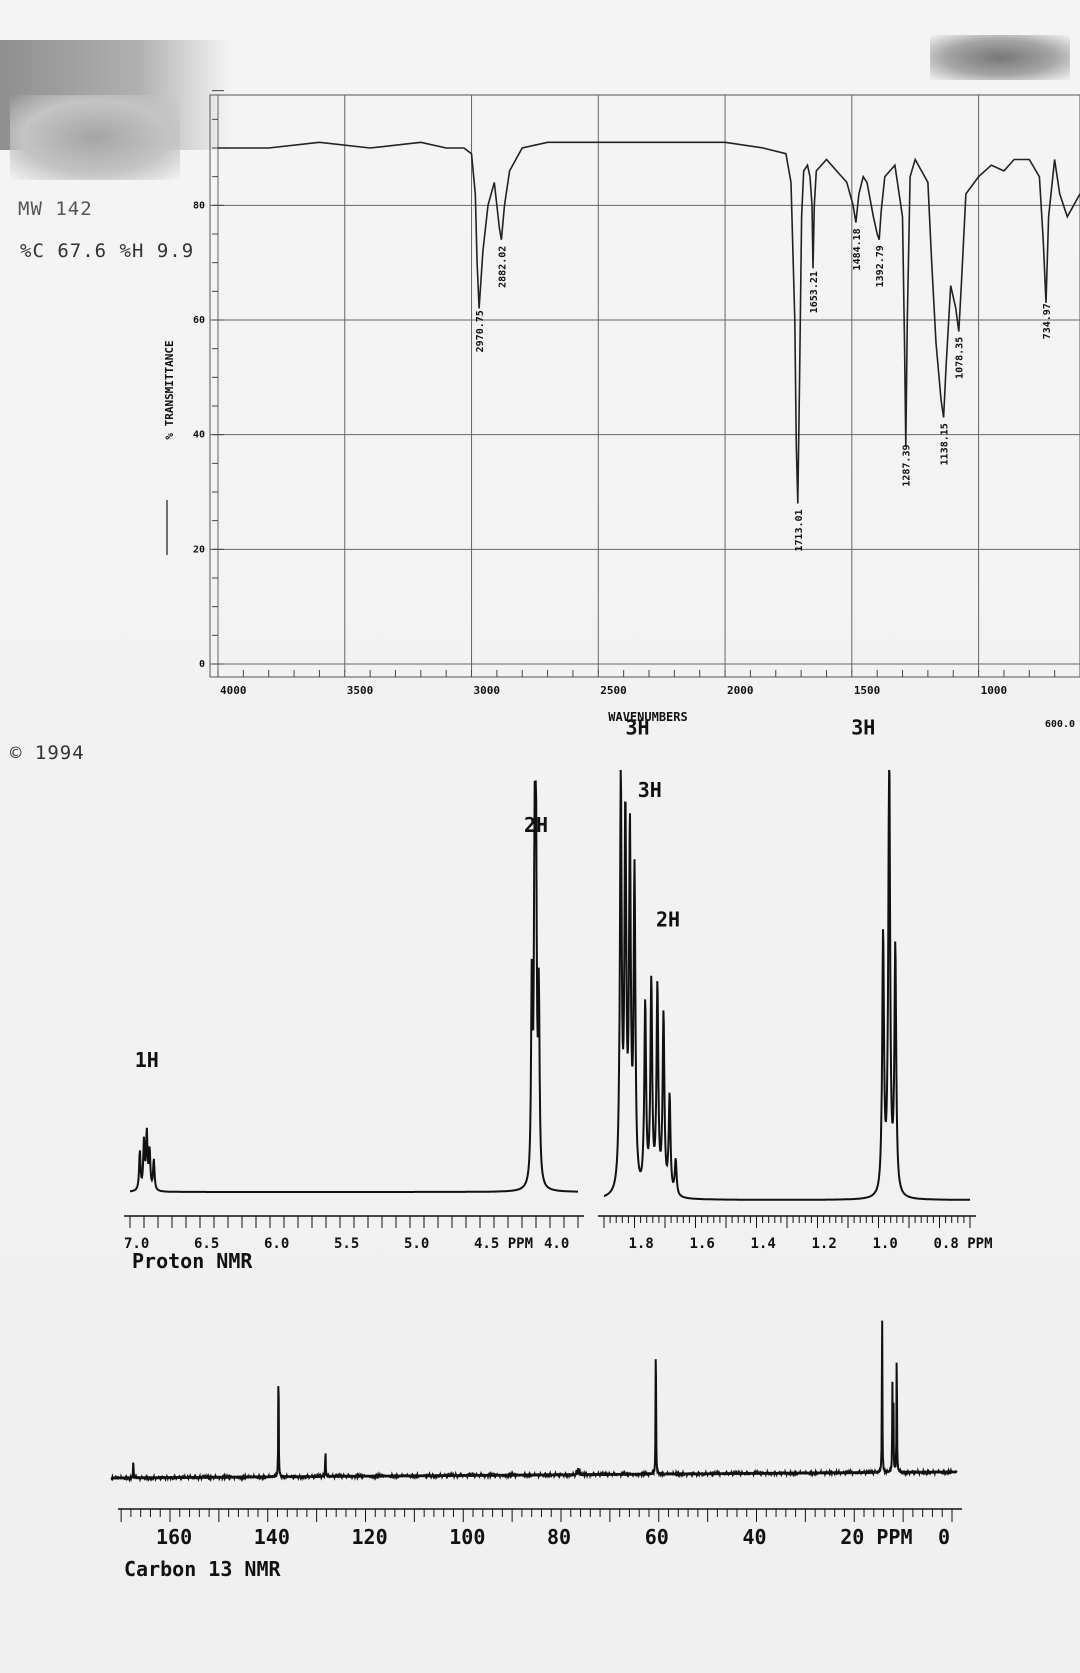  Describe the element at coordinates (814, 292) in the screenshot. I see `ir-peak-label: 1653.21` at that location.